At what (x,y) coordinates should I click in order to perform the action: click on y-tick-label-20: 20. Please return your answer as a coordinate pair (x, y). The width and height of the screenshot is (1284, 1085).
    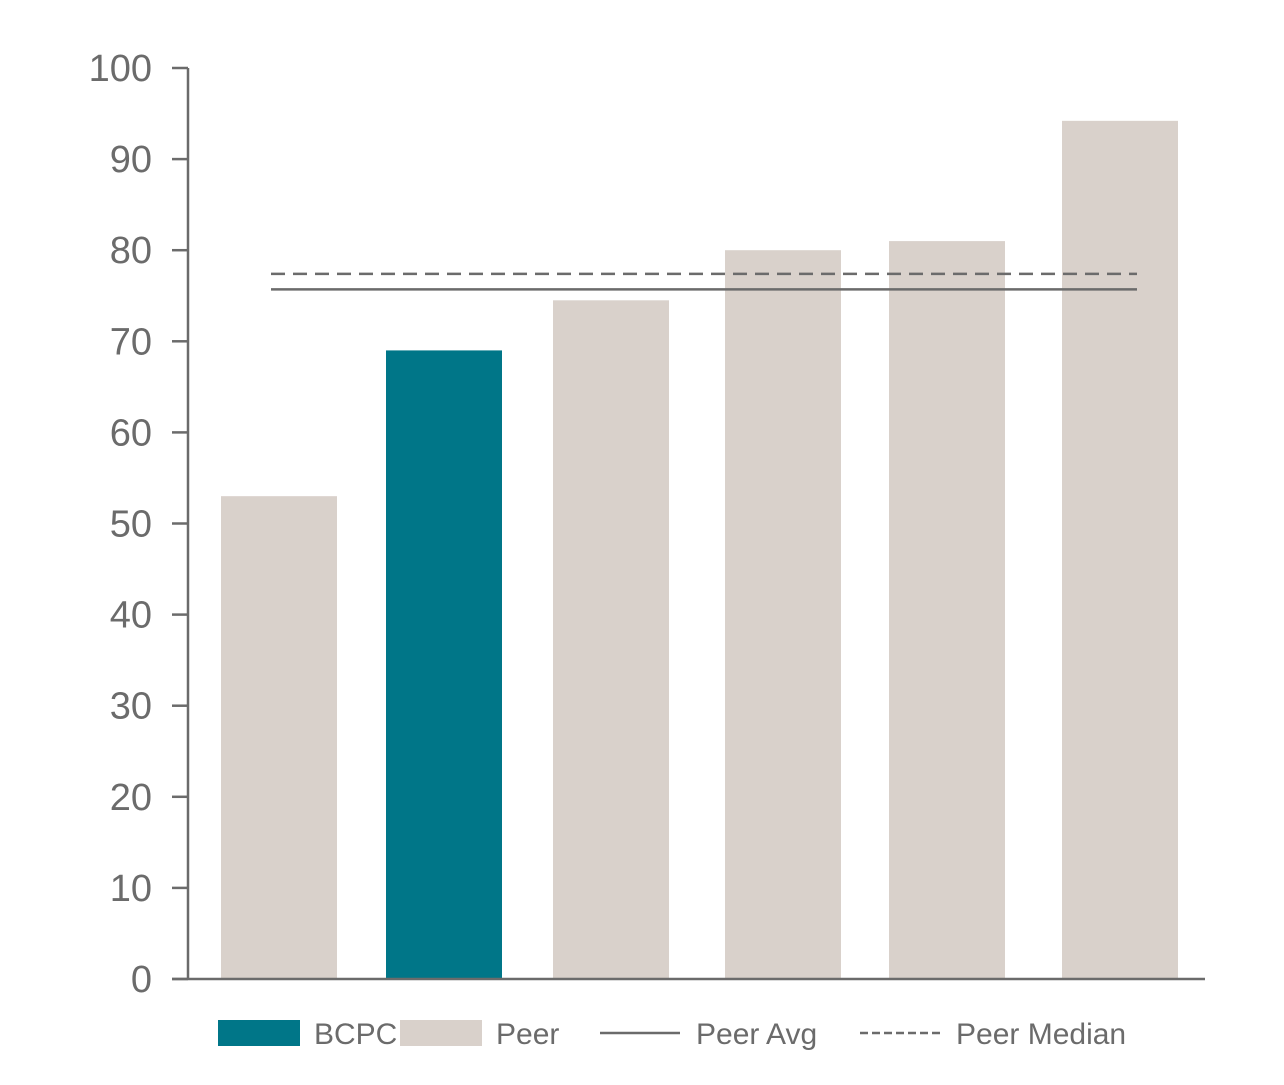
    Looking at the image, I should click on (131, 798).